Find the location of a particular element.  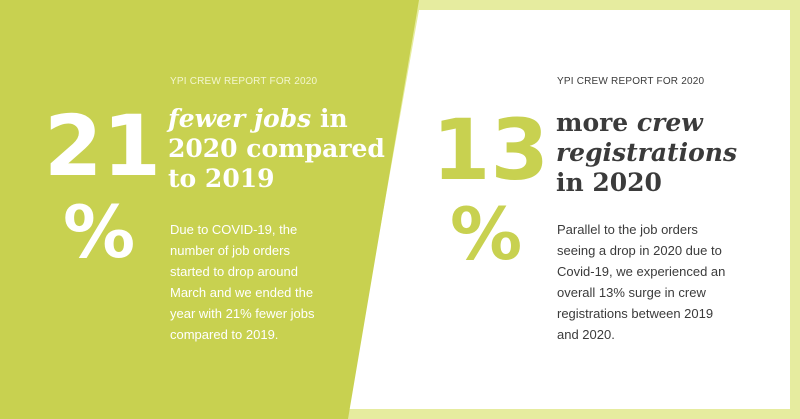

headline-italic: crew is located at coordinates (669, 122).